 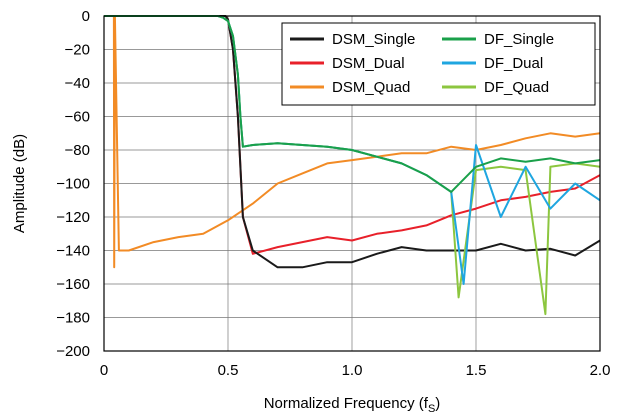 I want to click on x-tick-label: 1.5, so click(x=476, y=370).